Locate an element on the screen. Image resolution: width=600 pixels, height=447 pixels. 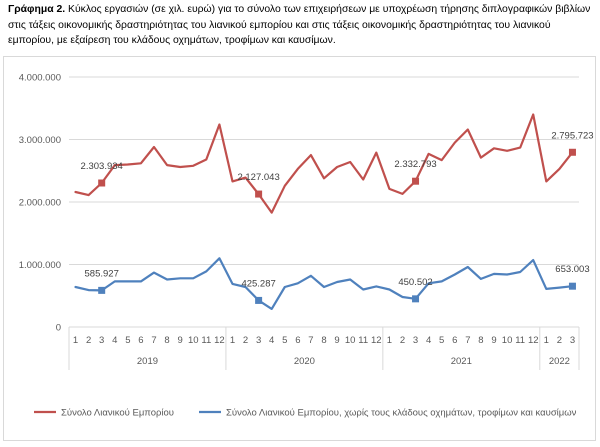
year-label: 2021 is located at coordinates (461, 361).